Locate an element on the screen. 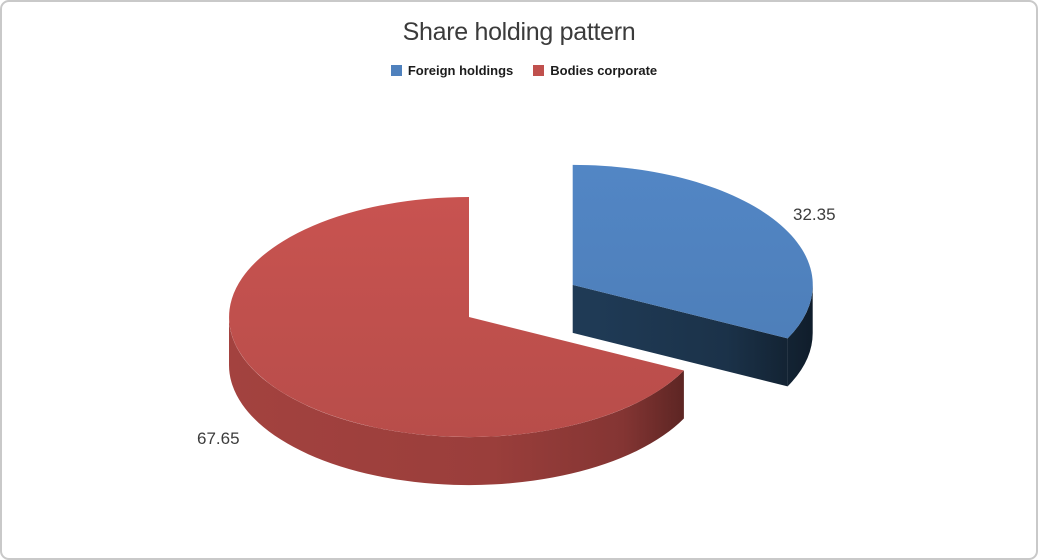  pie-slice-foreign-holdings-cut-face is located at coordinates (680, 335).